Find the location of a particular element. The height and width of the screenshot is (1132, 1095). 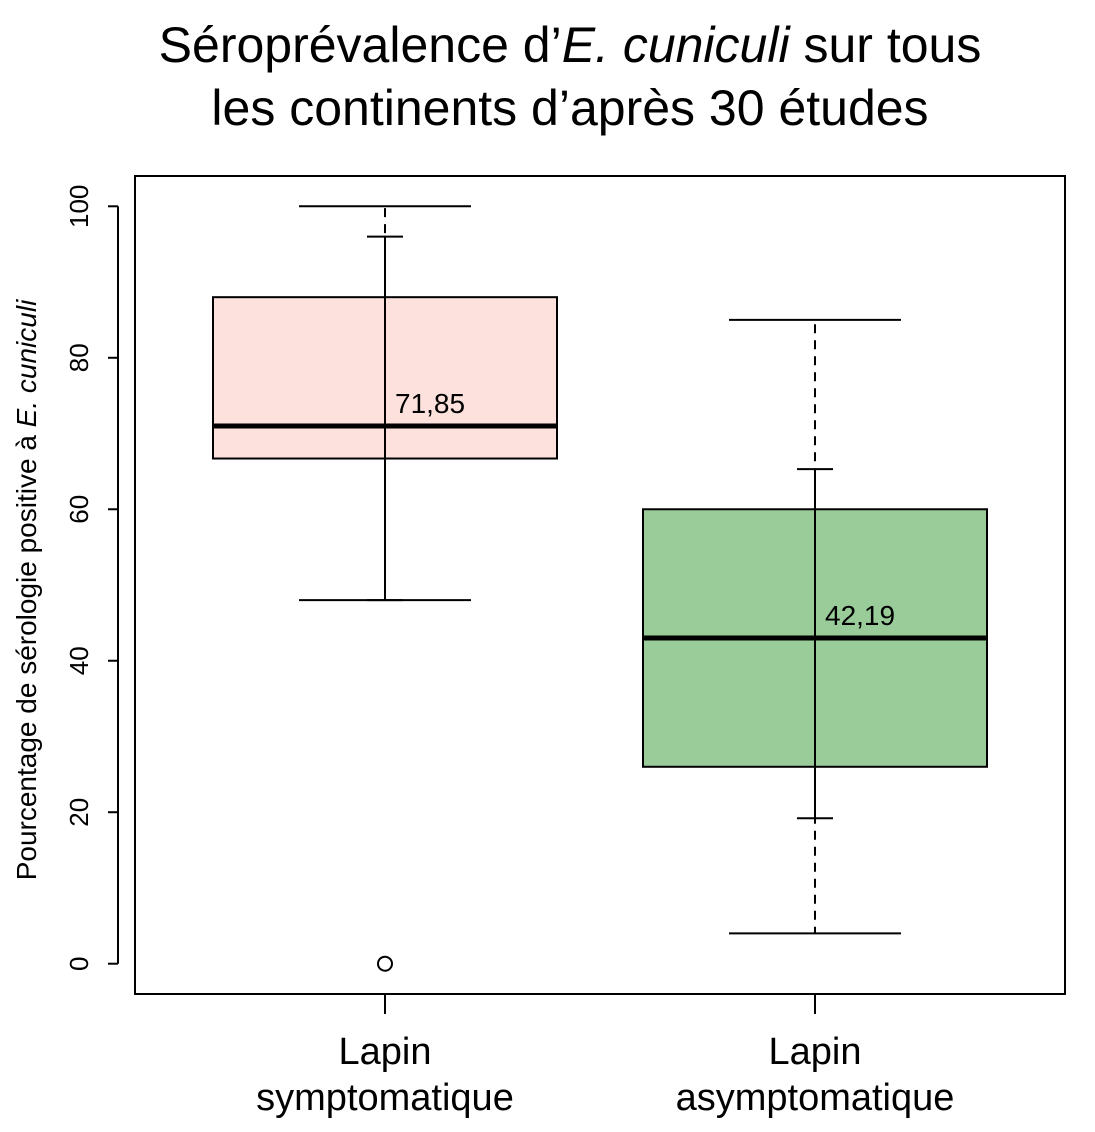

outlier-point is located at coordinates (385, 963).